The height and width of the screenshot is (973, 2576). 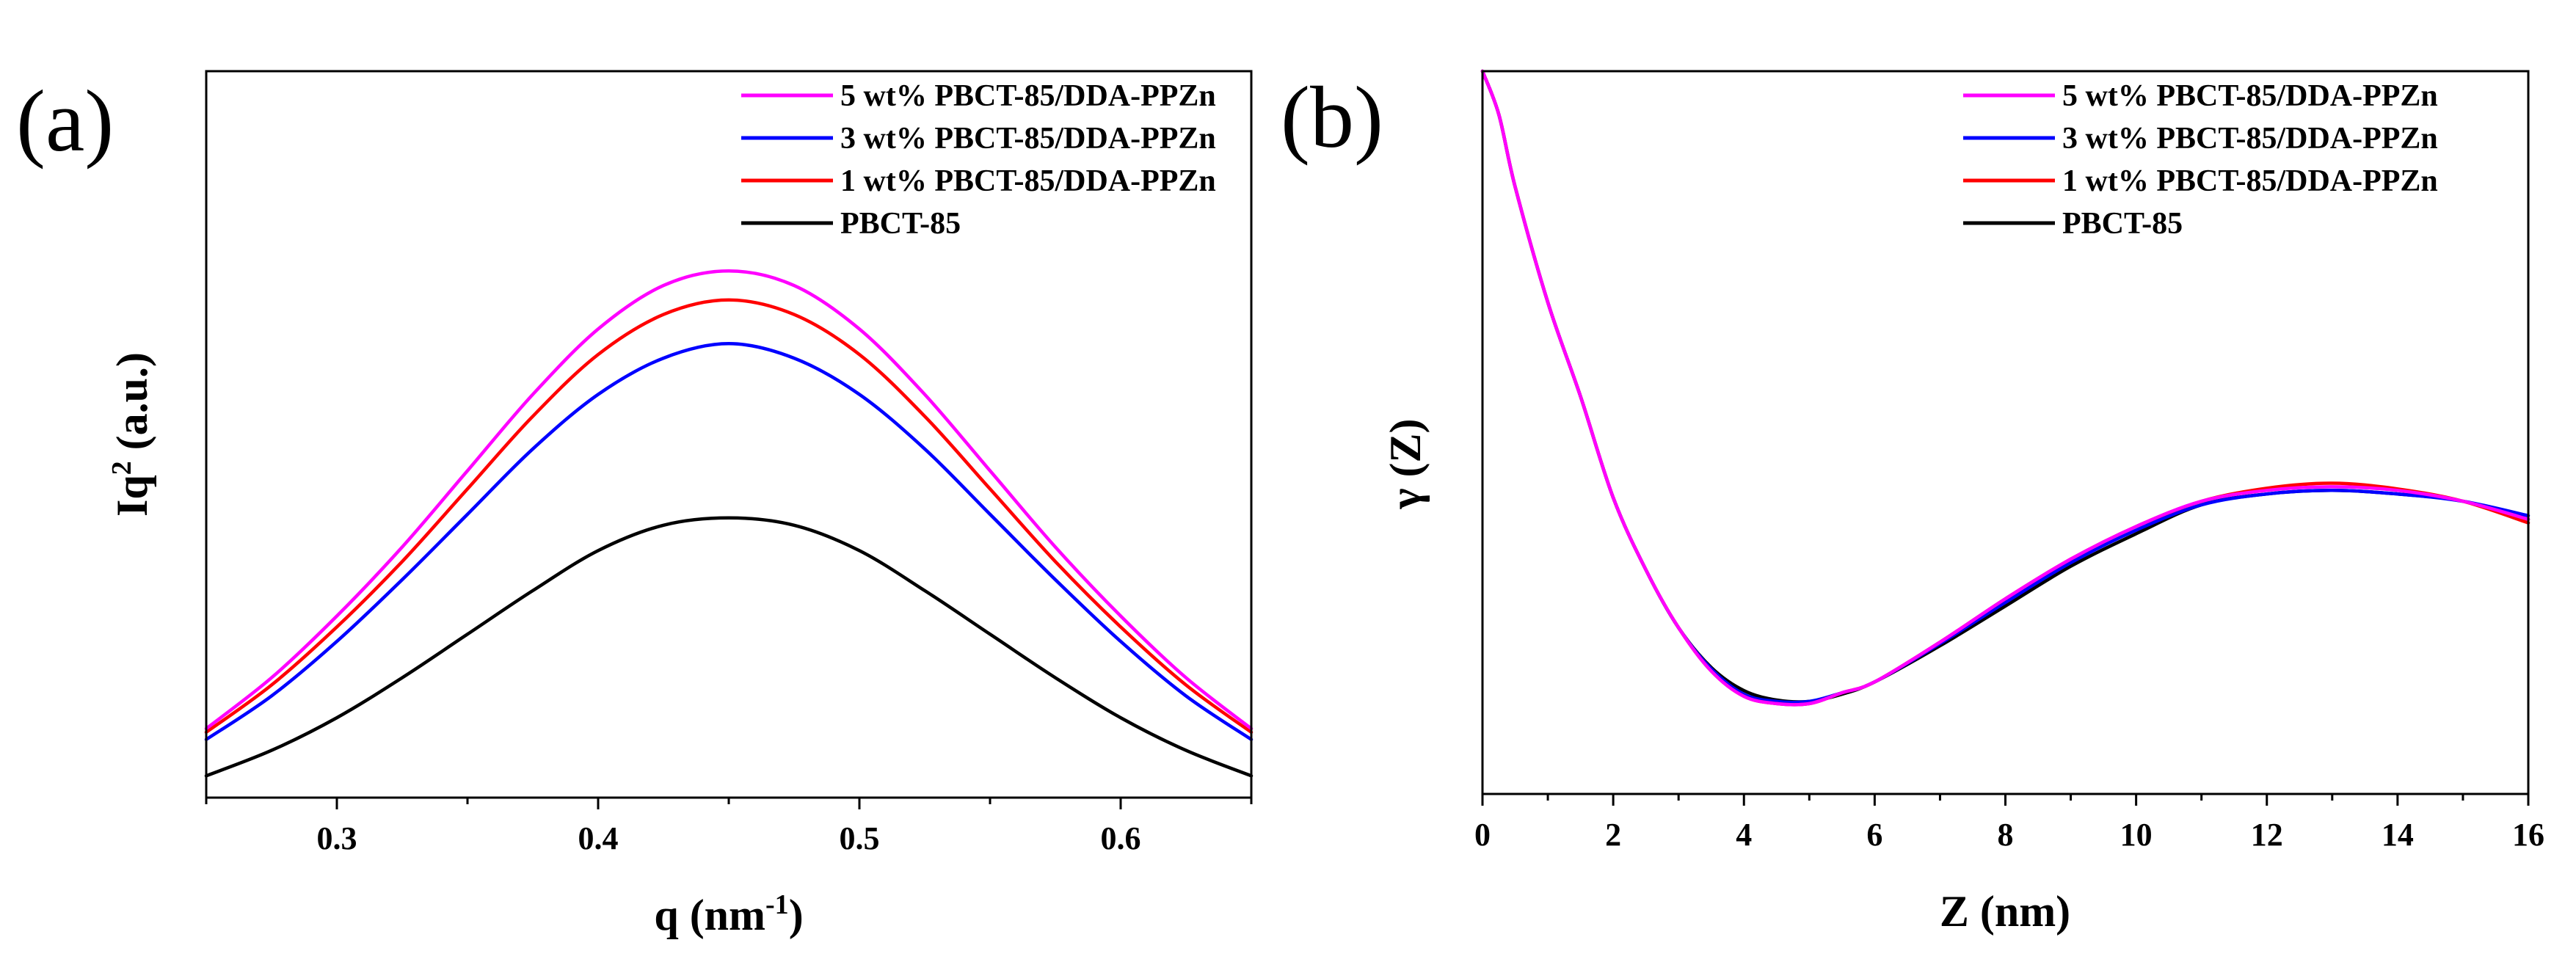 What do you see at coordinates (2267, 835) in the screenshot?
I see `panel-b-x-tick-label: 12` at bounding box center [2267, 835].